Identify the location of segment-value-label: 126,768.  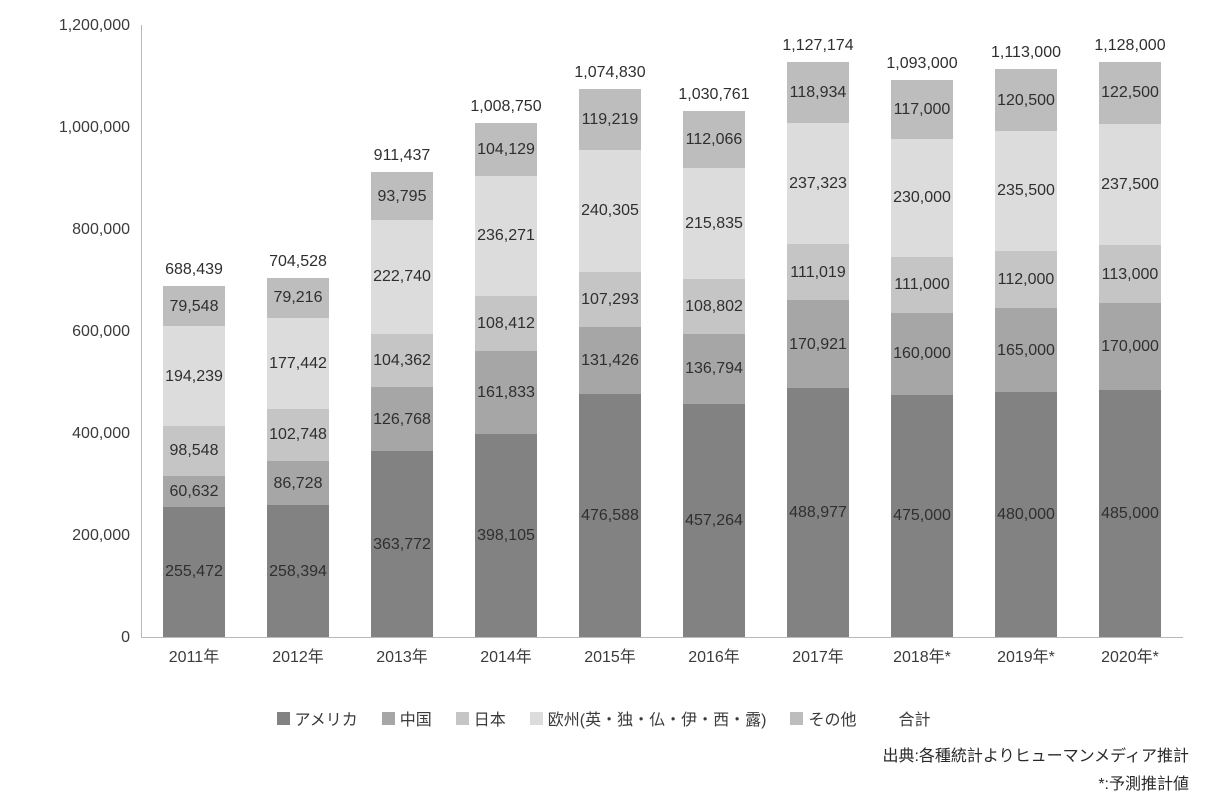
(402, 419).